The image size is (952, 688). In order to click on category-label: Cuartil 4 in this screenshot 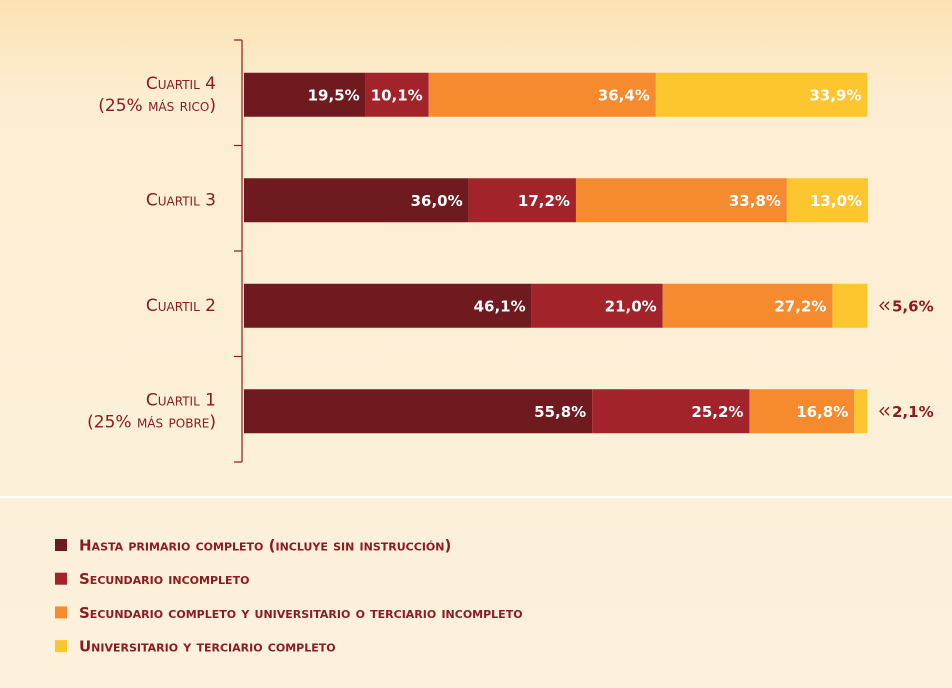, I will do `click(181, 84)`.